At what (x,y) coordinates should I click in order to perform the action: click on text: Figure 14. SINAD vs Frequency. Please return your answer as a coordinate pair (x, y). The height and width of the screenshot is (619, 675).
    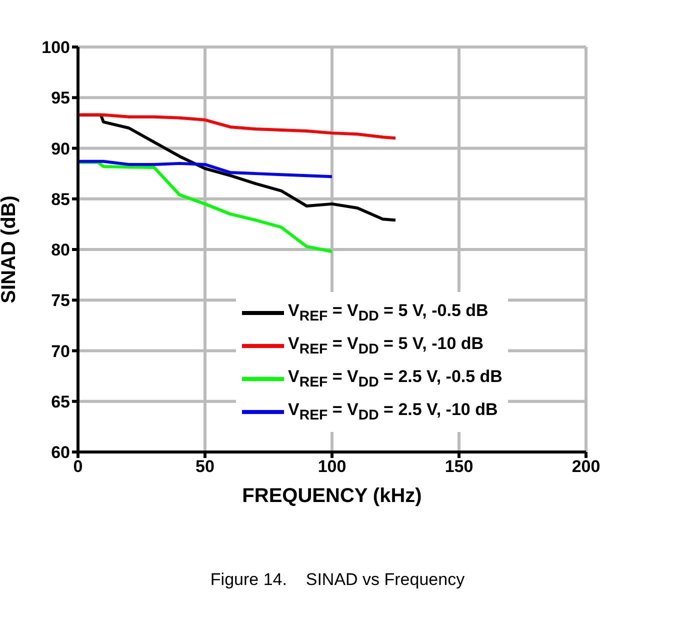
    Looking at the image, I should click on (337, 580).